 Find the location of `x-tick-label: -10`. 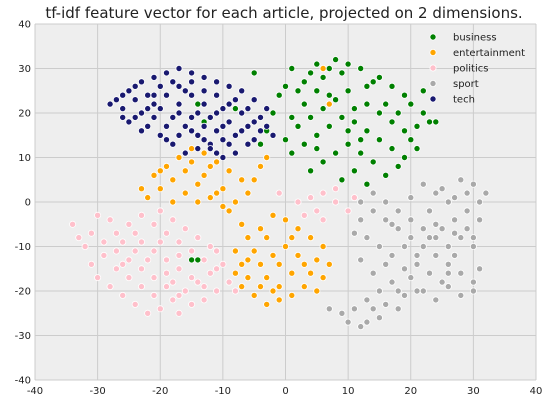

x-tick-label: -10 is located at coordinates (223, 391).